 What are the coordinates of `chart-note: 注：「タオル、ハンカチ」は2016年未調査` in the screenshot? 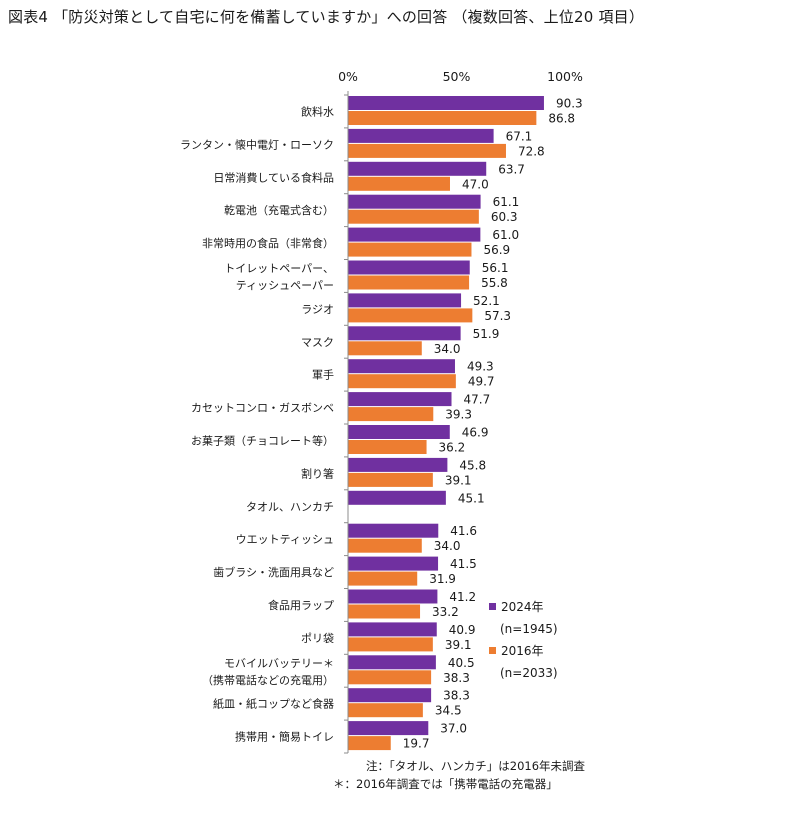 It's located at (476, 766).